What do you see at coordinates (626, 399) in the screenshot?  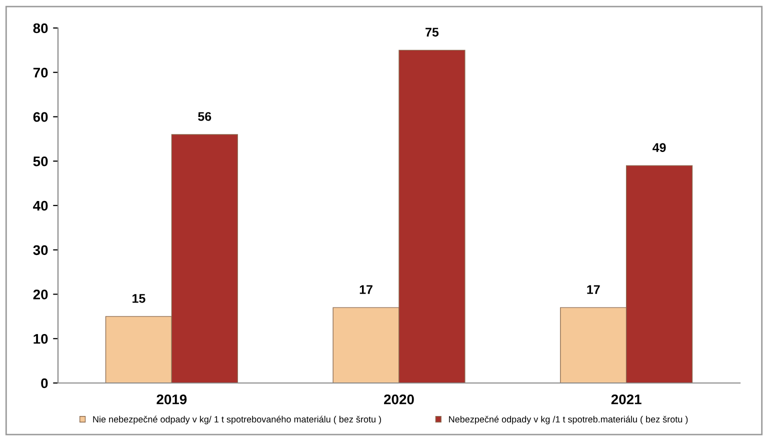 I see `x-tick-label: 2021` at bounding box center [626, 399].